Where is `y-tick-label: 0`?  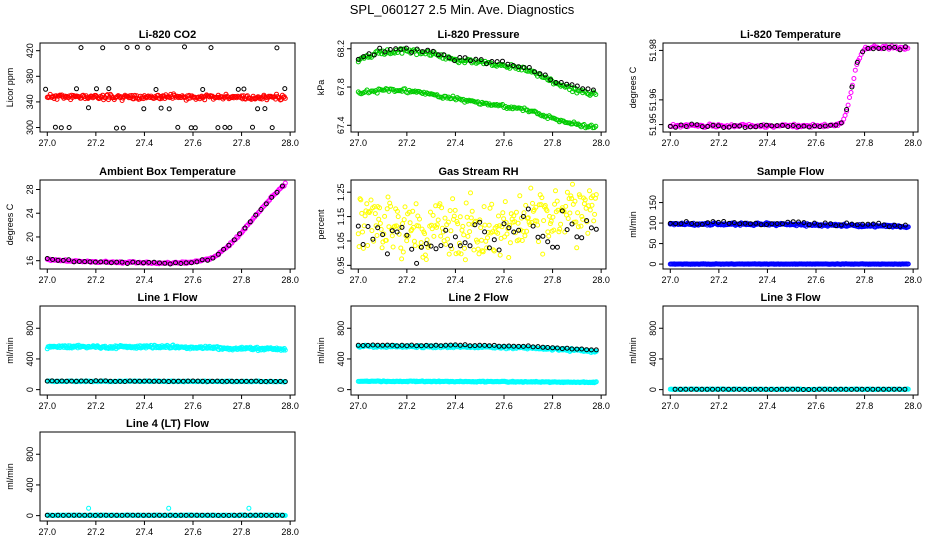 y-tick-label: 0 is located at coordinates (30, 389).